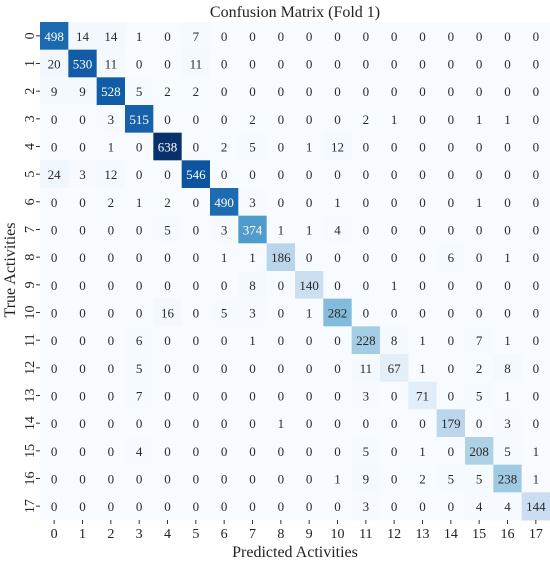  What do you see at coordinates (252, 285) in the screenshot?
I see `cell-value-label: 8` at bounding box center [252, 285].